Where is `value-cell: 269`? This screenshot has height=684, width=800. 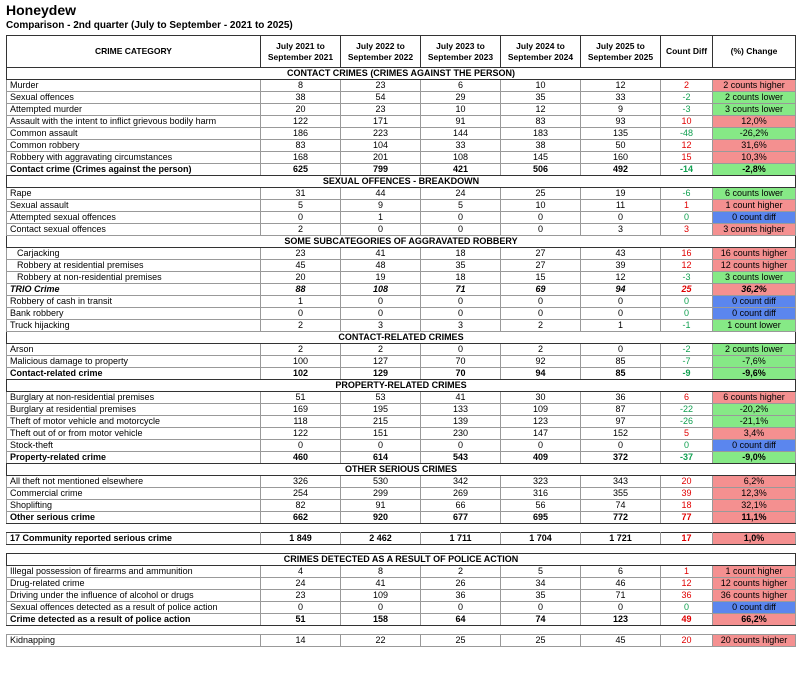
value-cell: 269 is located at coordinates (460, 493).